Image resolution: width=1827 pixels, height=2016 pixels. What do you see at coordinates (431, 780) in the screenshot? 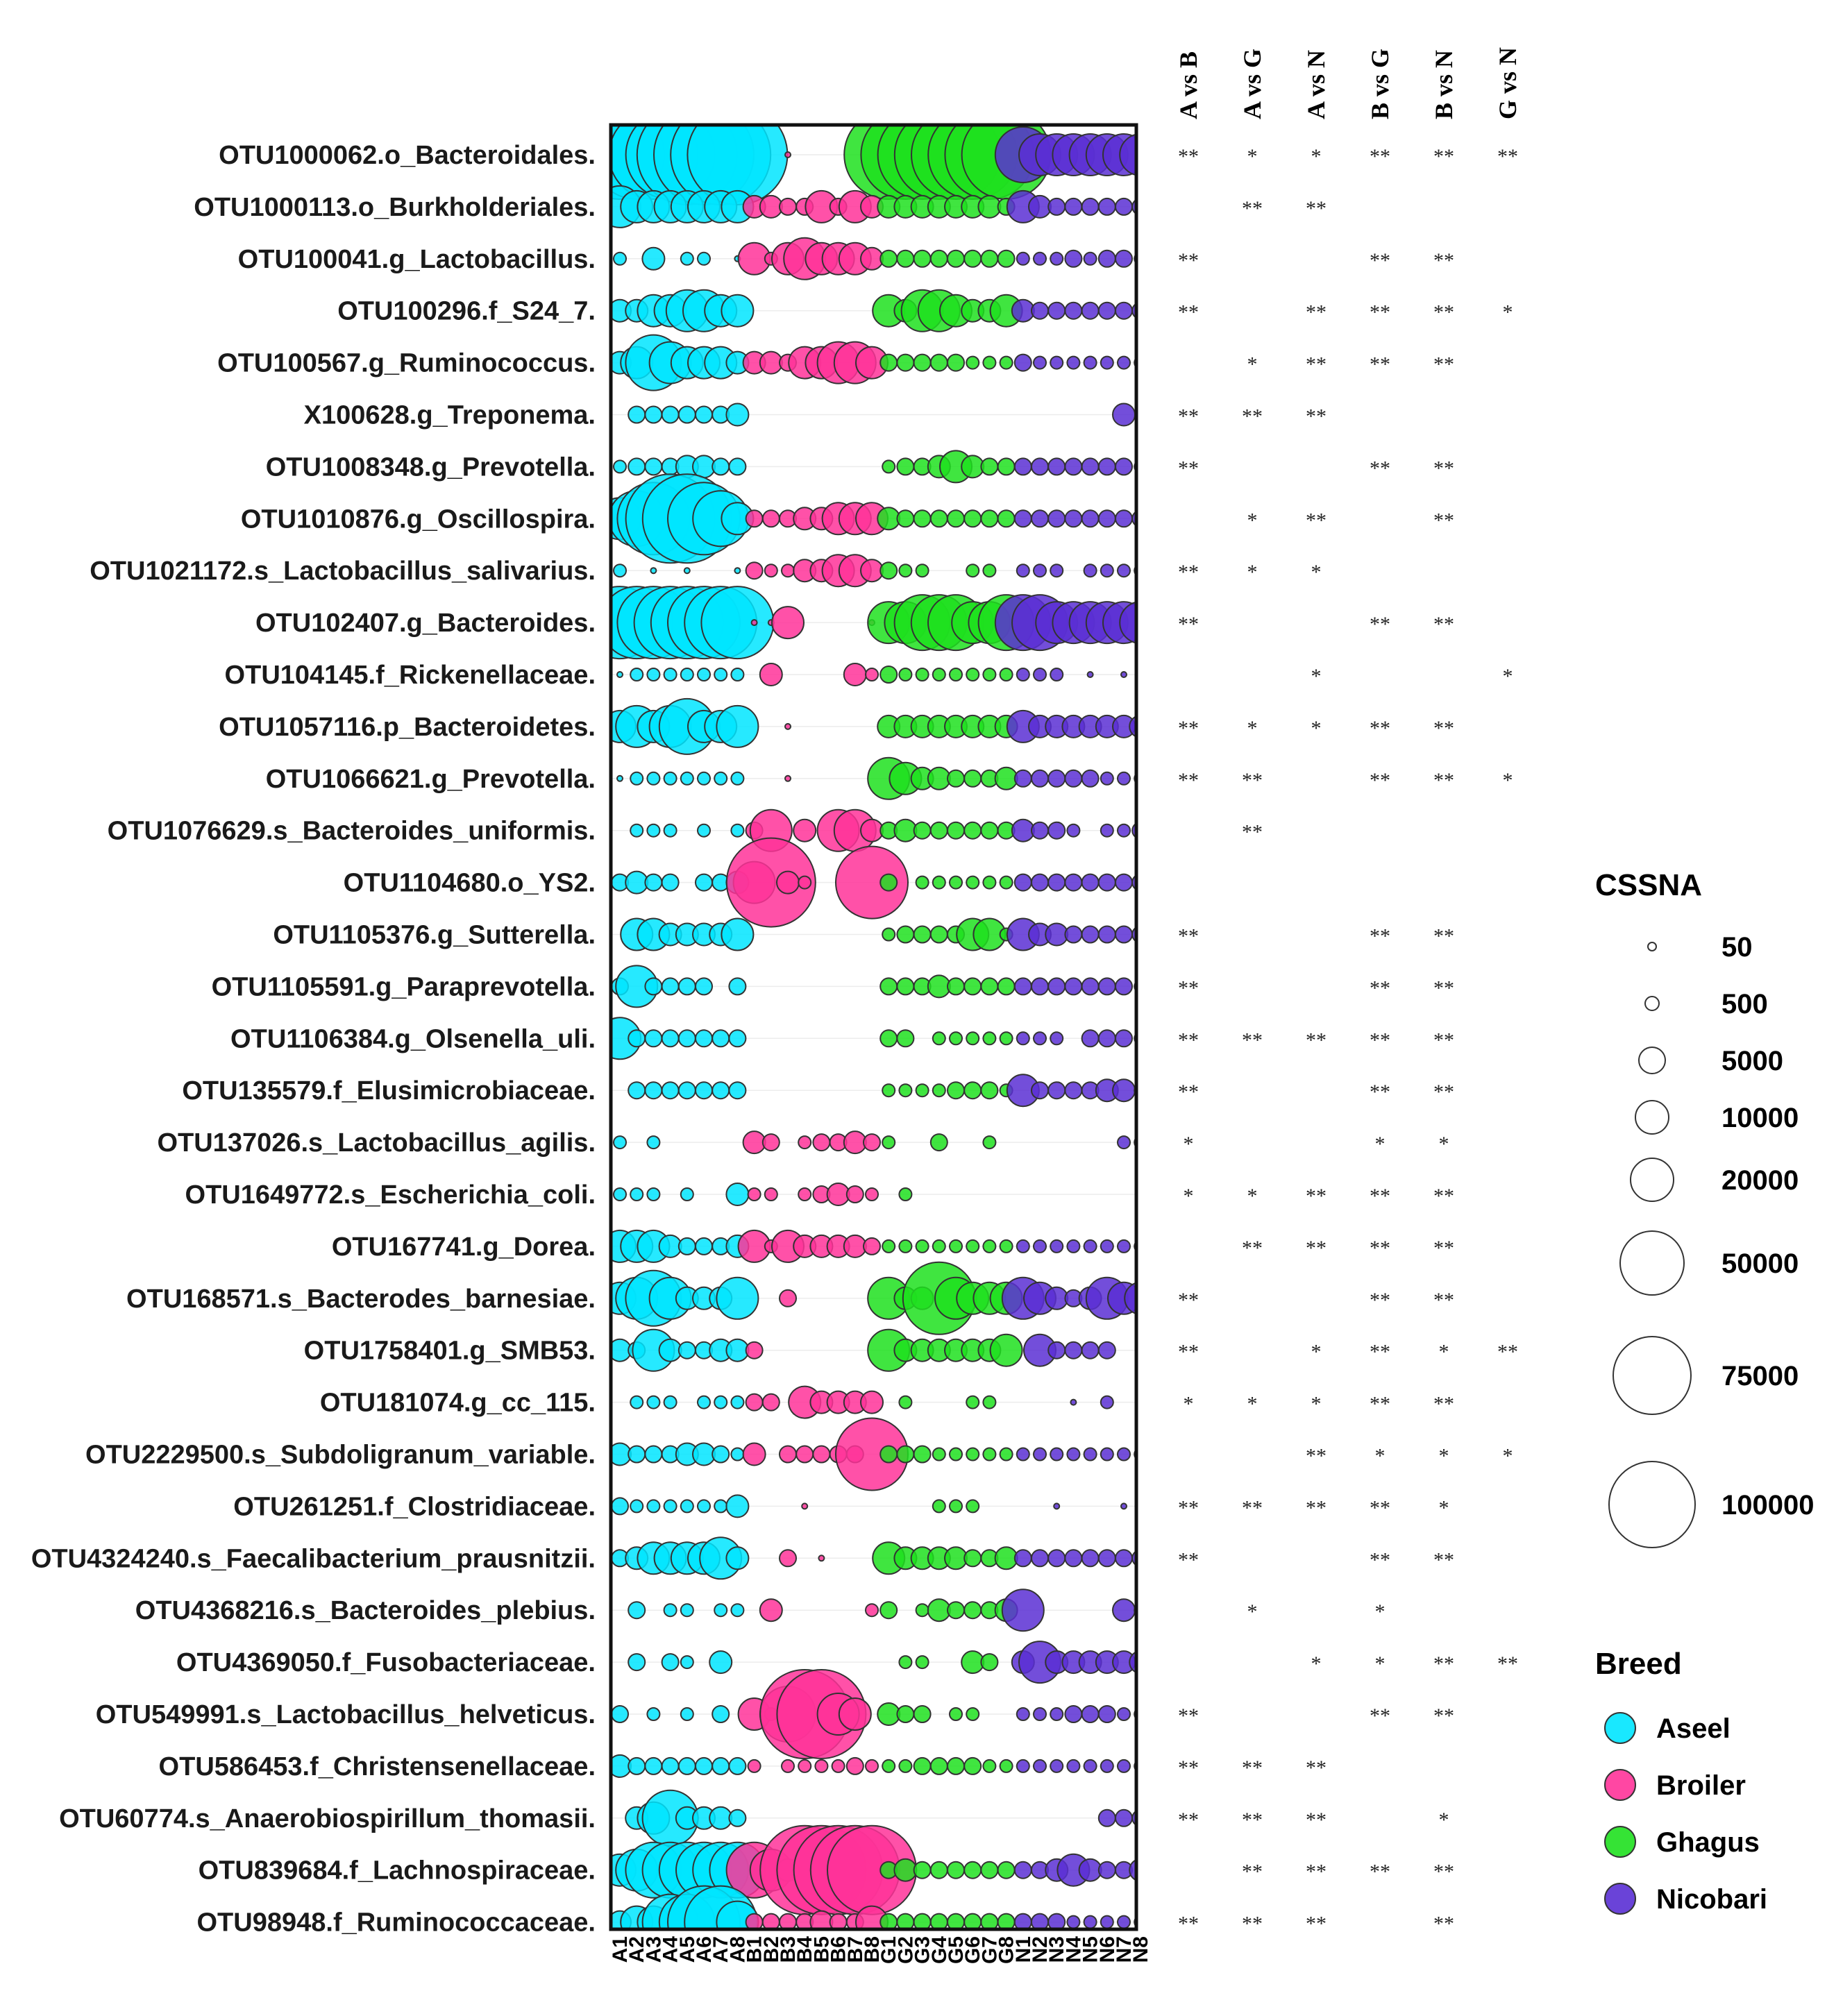
I see `otu-label: OTU1066621.g_Prevotella.` at bounding box center [431, 780].